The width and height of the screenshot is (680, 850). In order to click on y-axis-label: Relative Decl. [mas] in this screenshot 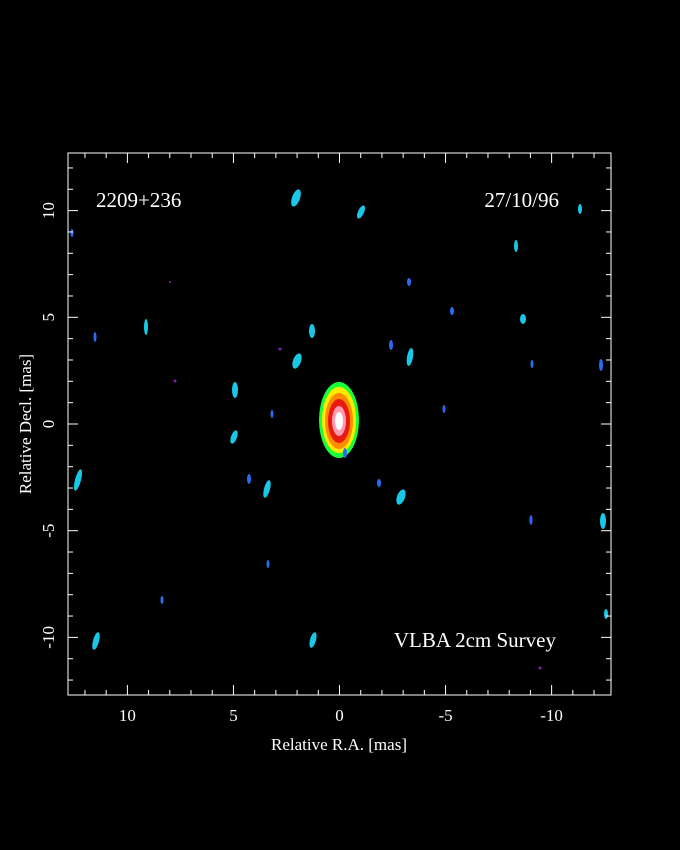, I will do `click(25, 424)`.